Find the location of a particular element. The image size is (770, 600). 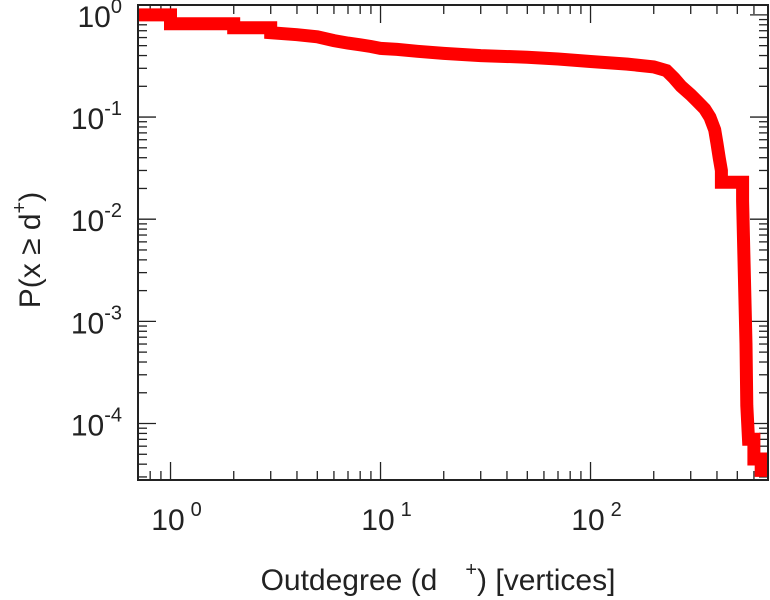

x-axis-label-post: ) [vertices] is located at coordinates (546, 580).